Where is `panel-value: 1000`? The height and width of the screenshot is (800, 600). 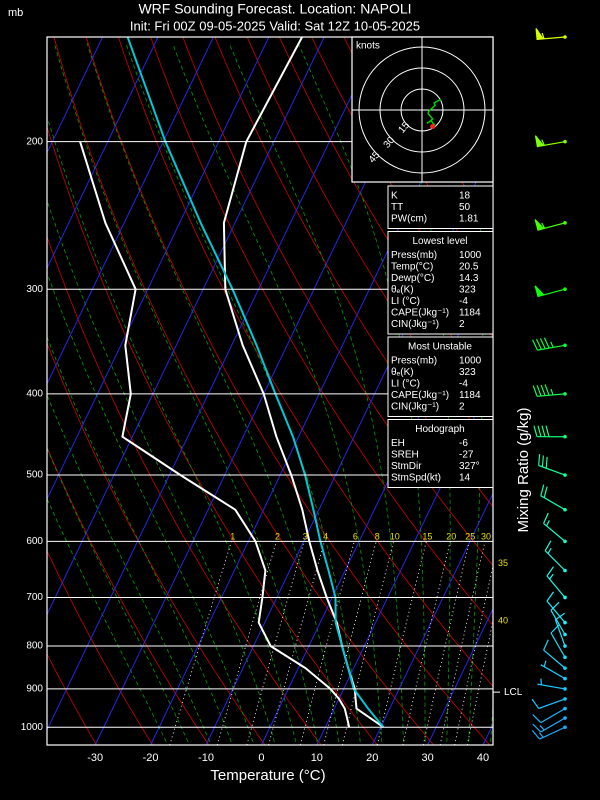
panel-value: 1000 is located at coordinates (470, 361).